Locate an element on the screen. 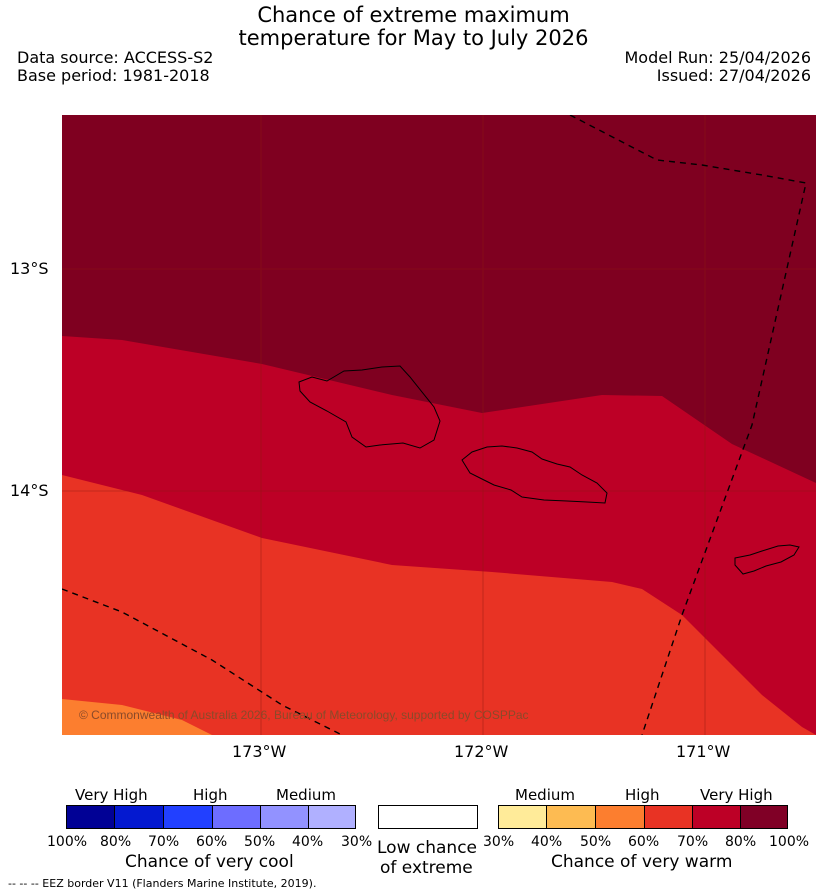 This screenshot has width=827, height=896. cool-tick-30: 30% is located at coordinates (357, 842).